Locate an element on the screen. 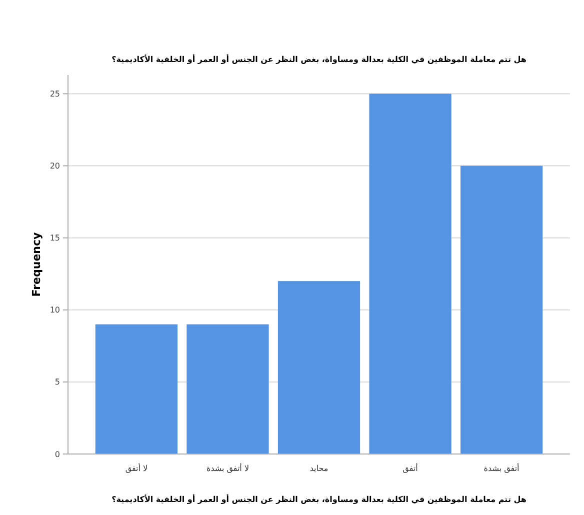 This screenshot has width=584, height=515. y-tick-label: 20 is located at coordinates (55, 166).